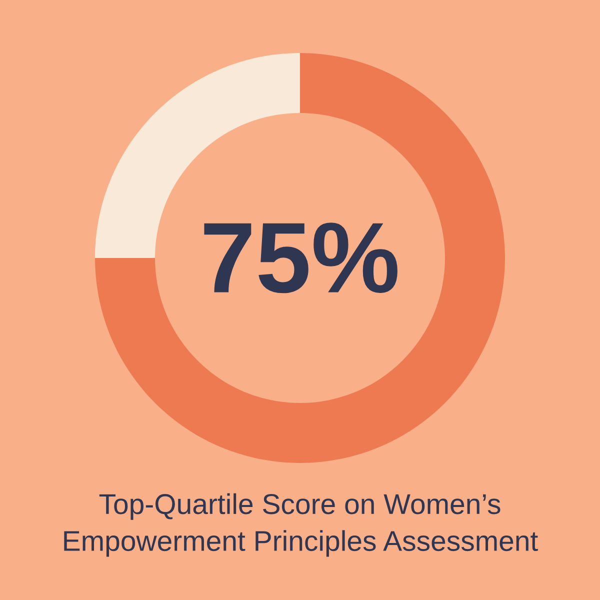 Image resolution: width=600 pixels, height=600 pixels. Describe the element at coordinates (301, 525) in the screenshot. I see `text: Top-Quartile Score on Women’s Empowerment Principles Assessment` at that location.